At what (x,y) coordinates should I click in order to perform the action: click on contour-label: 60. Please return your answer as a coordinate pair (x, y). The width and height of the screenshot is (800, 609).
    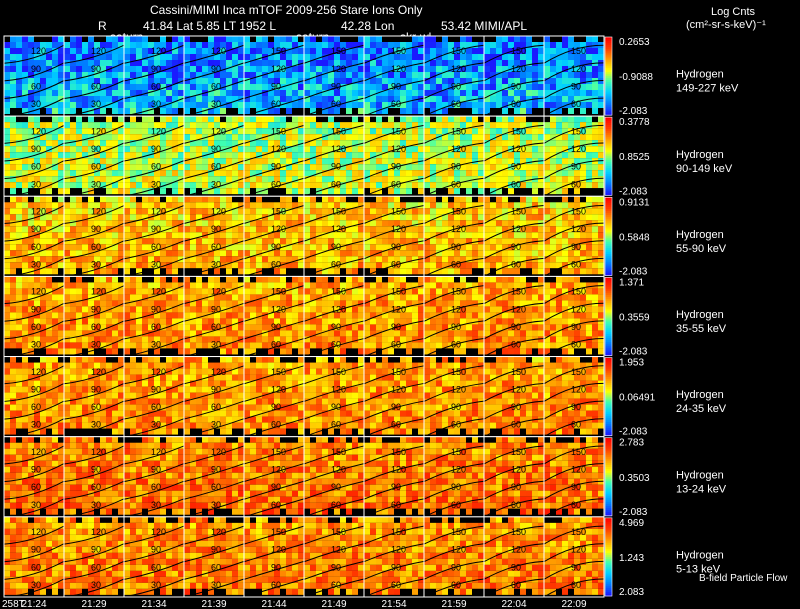
    Looking at the image, I should click on (36, 327).